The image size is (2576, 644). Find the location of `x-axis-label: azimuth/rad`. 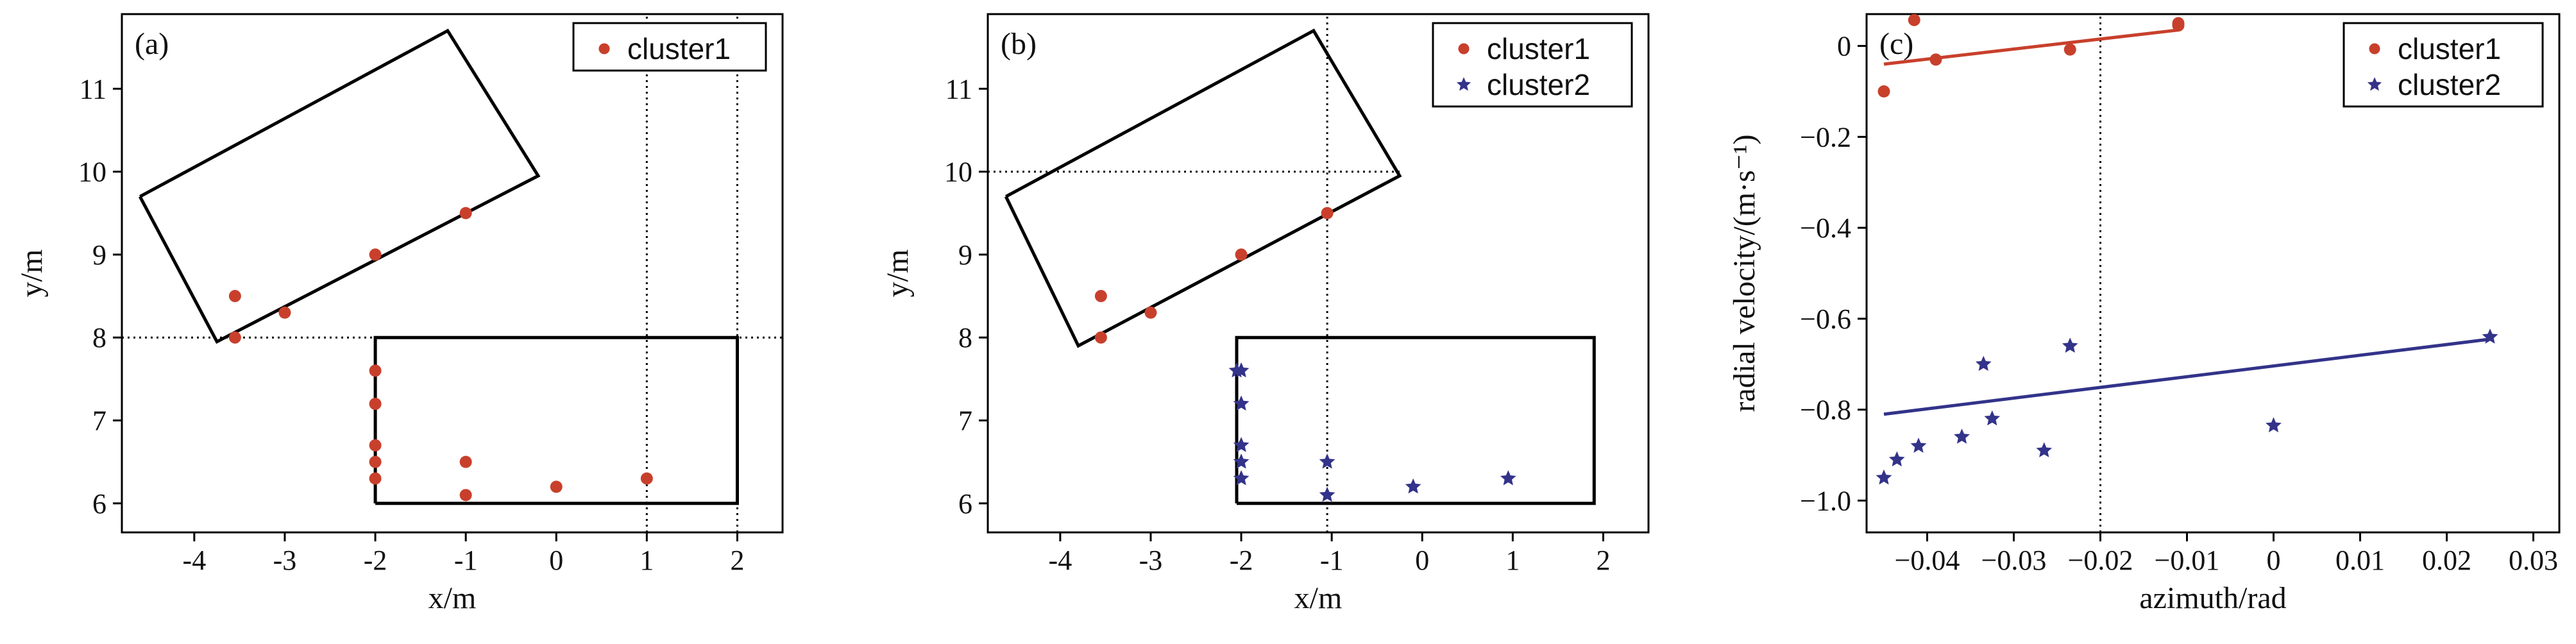

x-axis-label: azimuth/rad is located at coordinates (2212, 598).